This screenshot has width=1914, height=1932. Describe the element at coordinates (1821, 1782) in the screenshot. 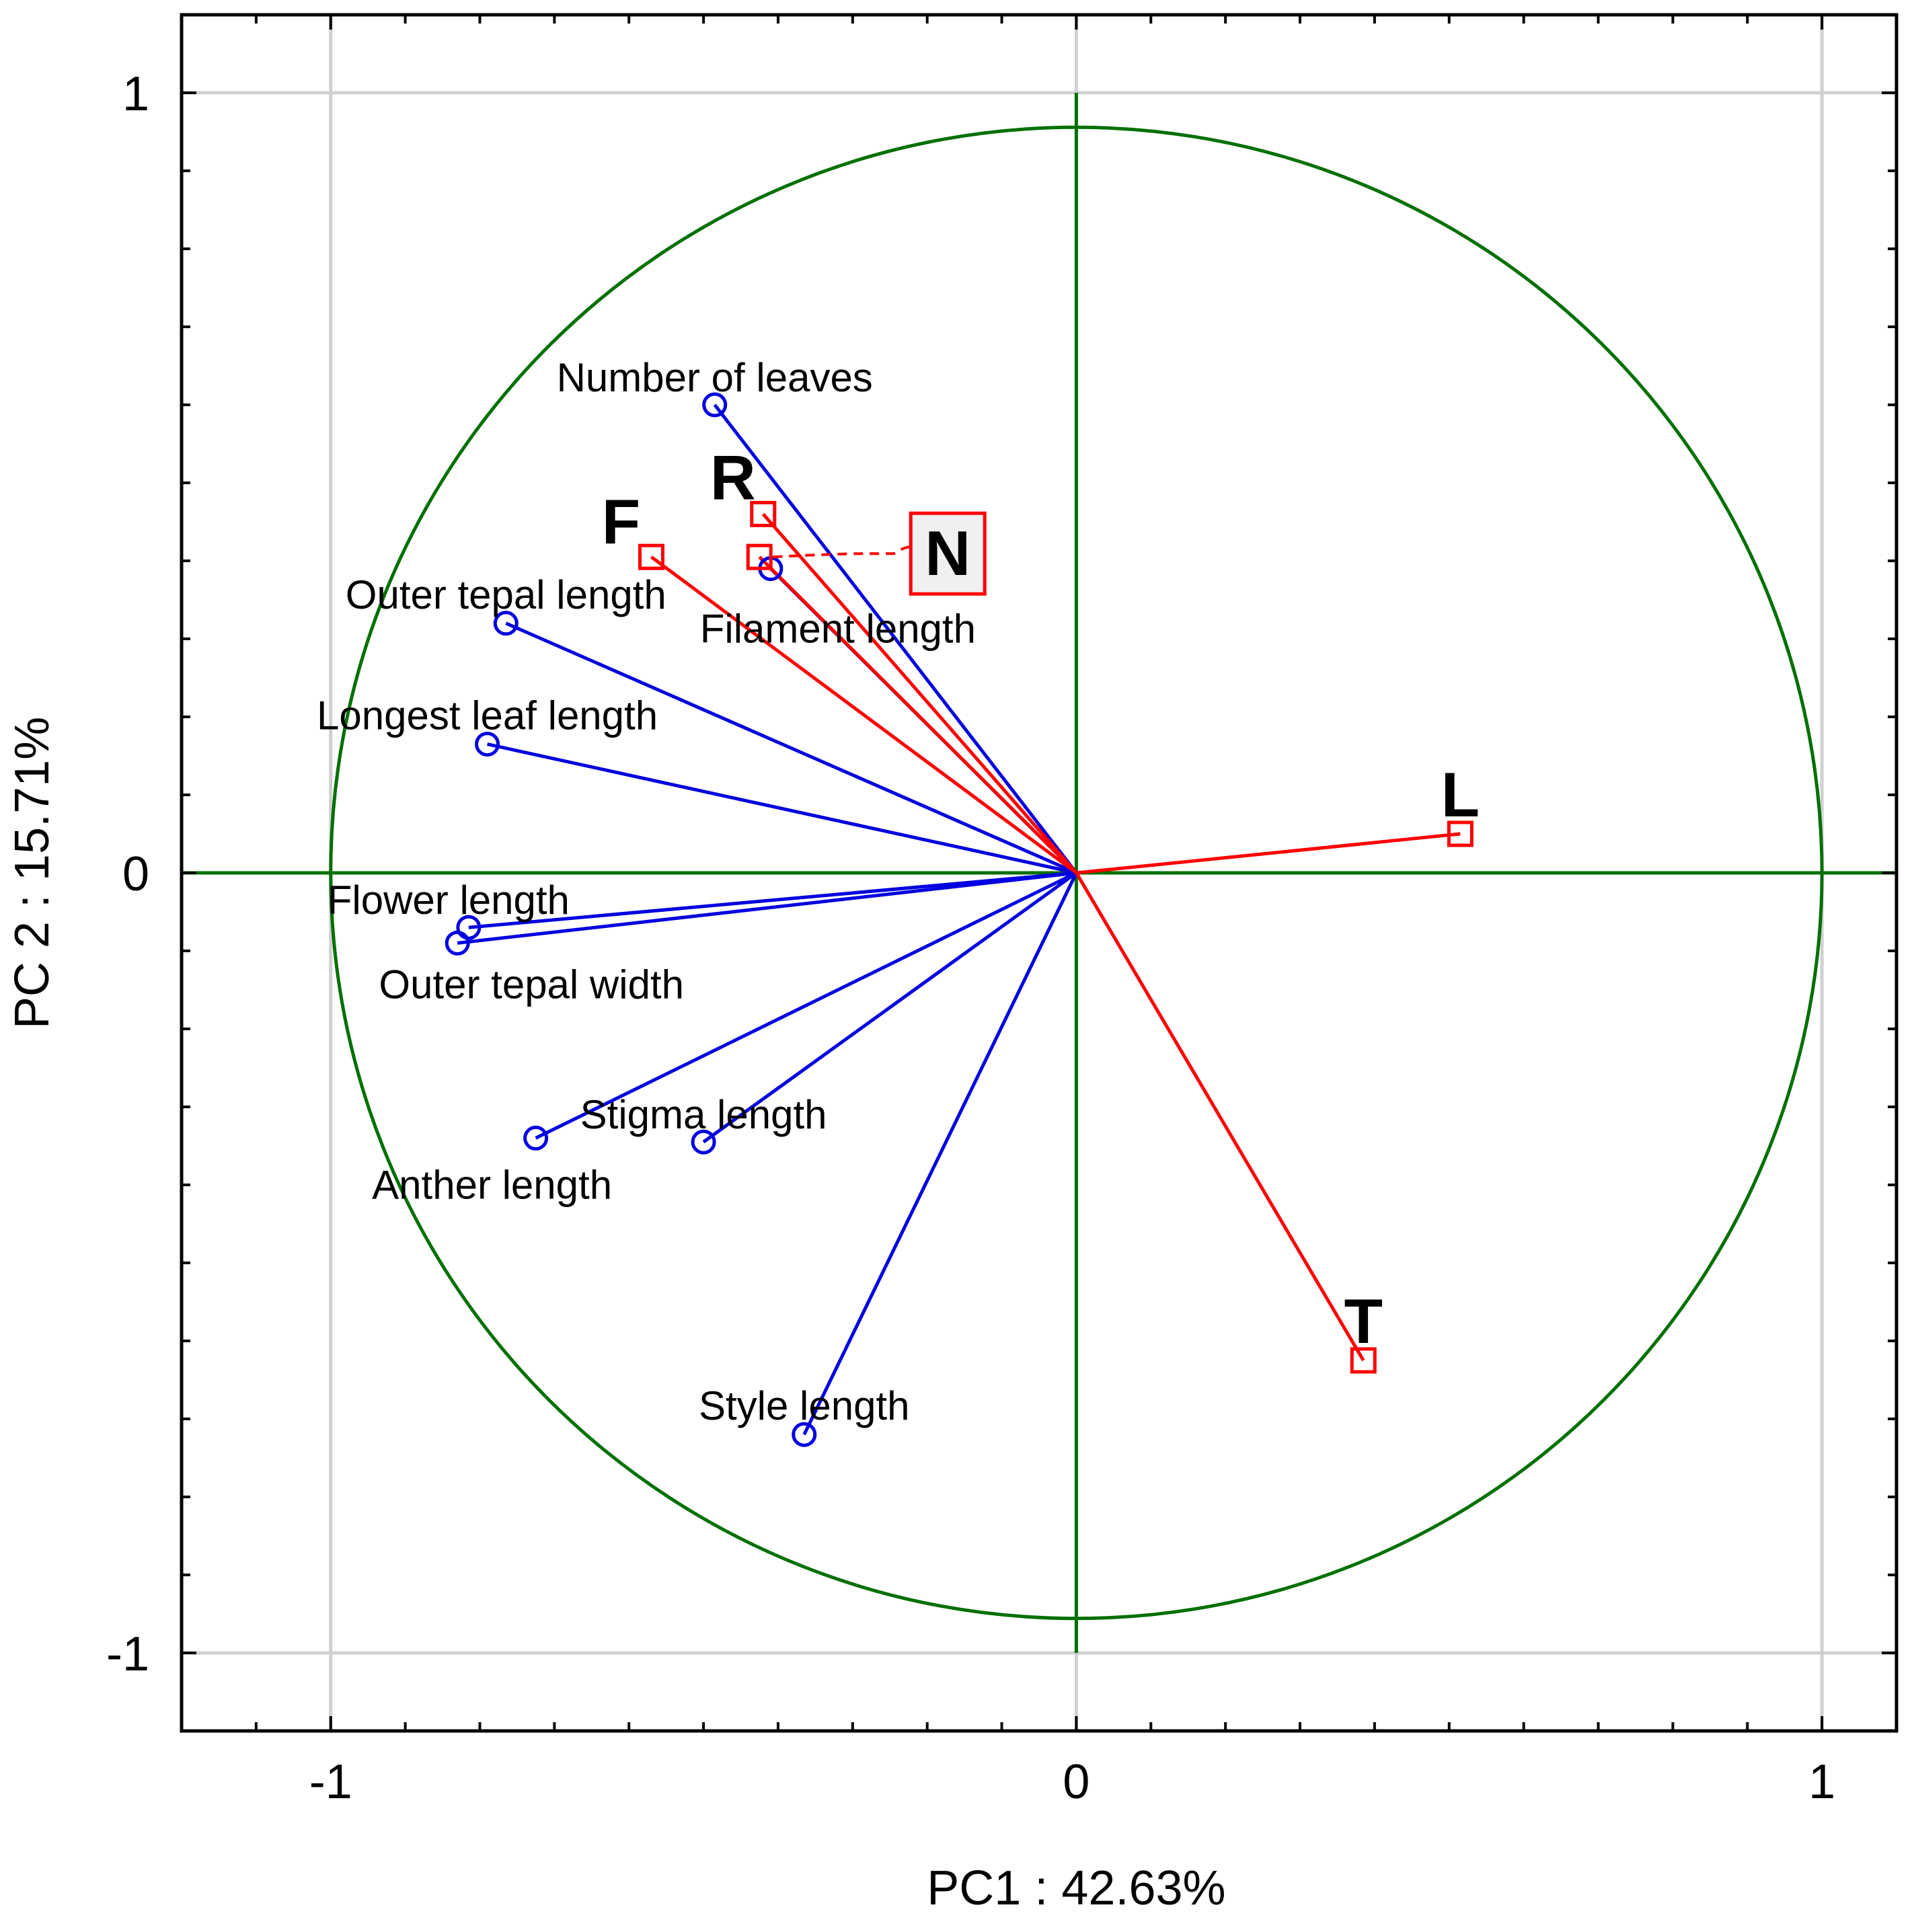

I see `x-tick-label: 1` at that location.